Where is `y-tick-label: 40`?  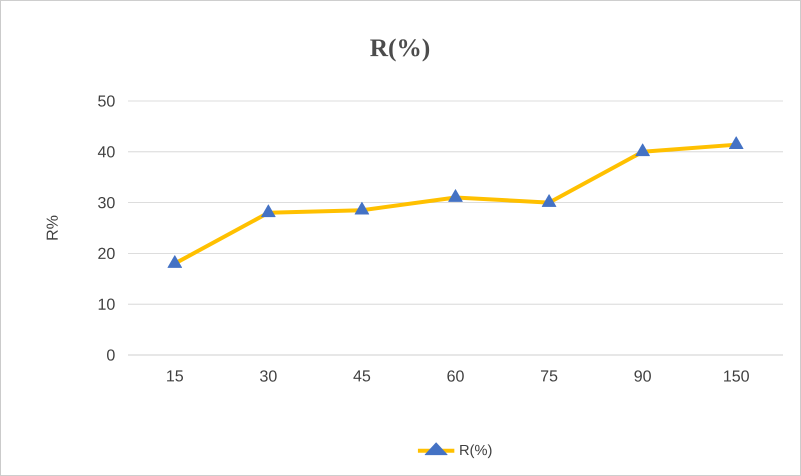
y-tick-label: 40 is located at coordinates (106, 152).